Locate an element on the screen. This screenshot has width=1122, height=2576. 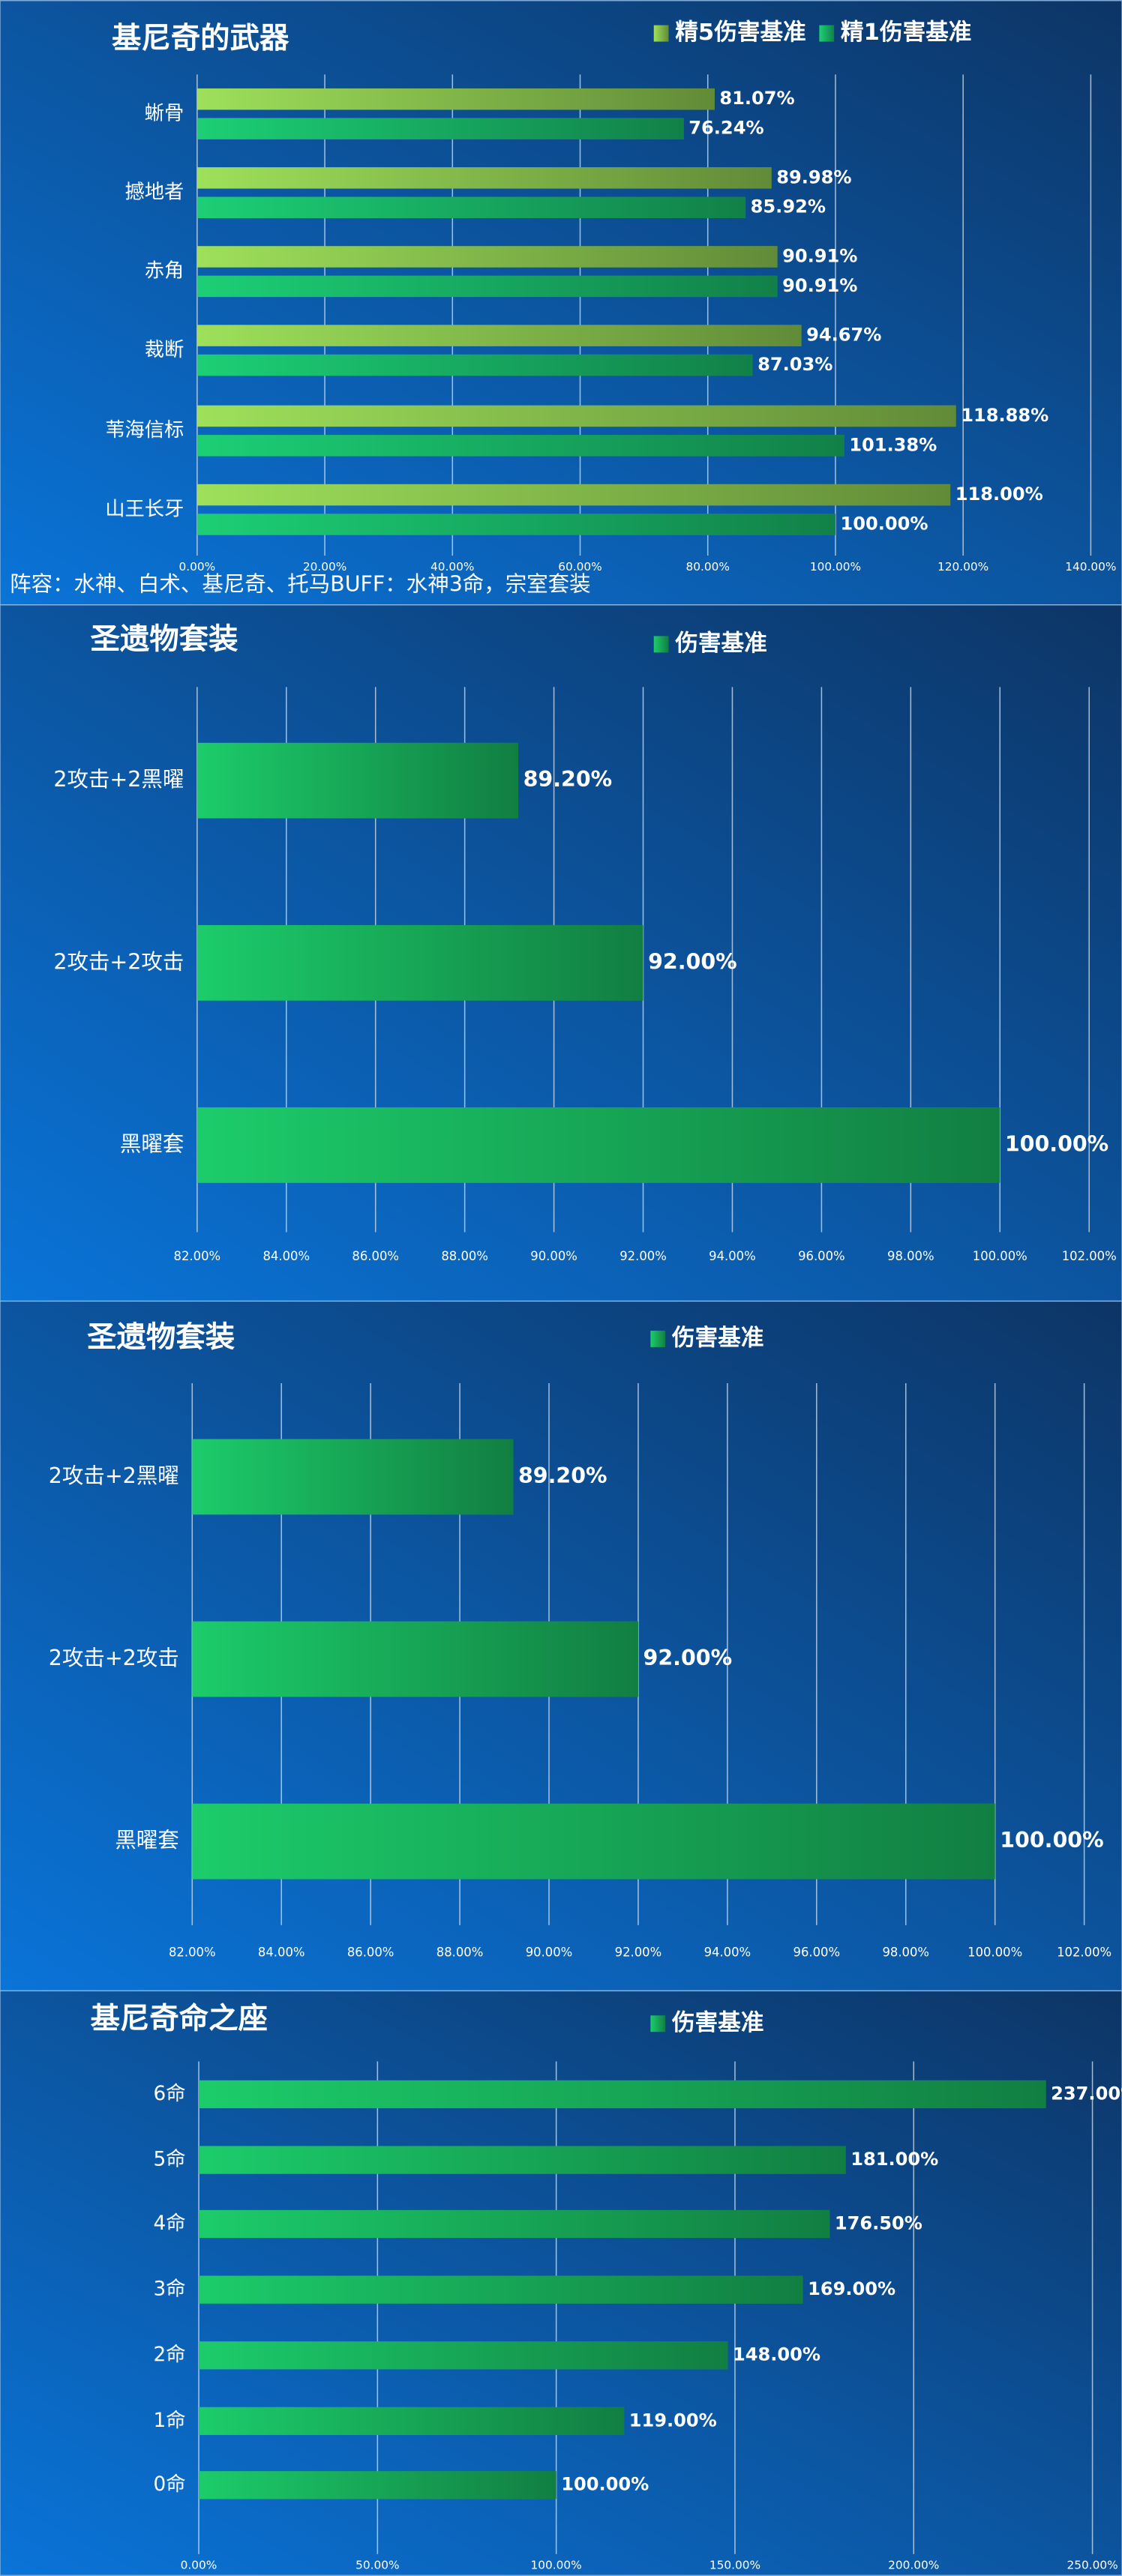
y-tick-label: 山王长牙 is located at coordinates (144, 509).